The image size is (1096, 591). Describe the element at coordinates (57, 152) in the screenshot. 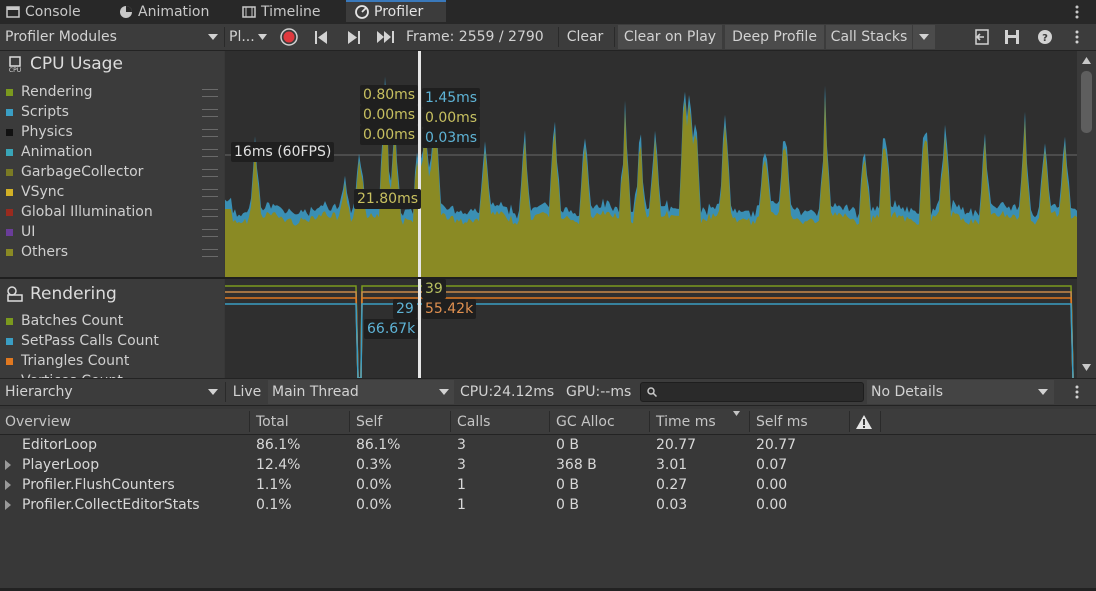

I see `legend-label: Animation` at that location.